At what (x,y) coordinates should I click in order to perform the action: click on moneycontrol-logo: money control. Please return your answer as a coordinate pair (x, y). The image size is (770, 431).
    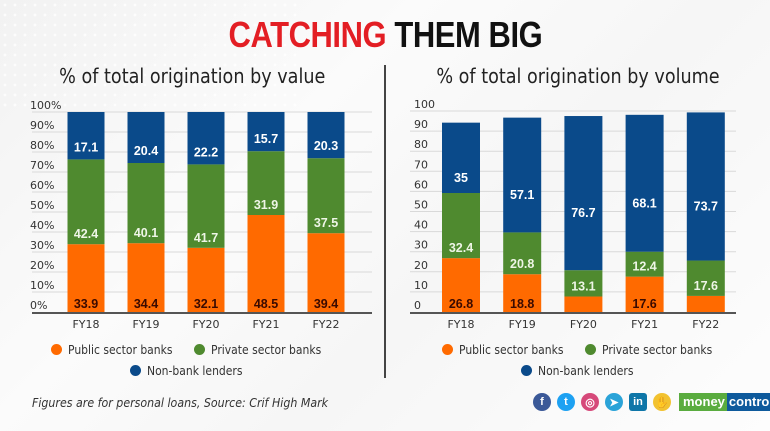
    Looking at the image, I should click on (724, 402).